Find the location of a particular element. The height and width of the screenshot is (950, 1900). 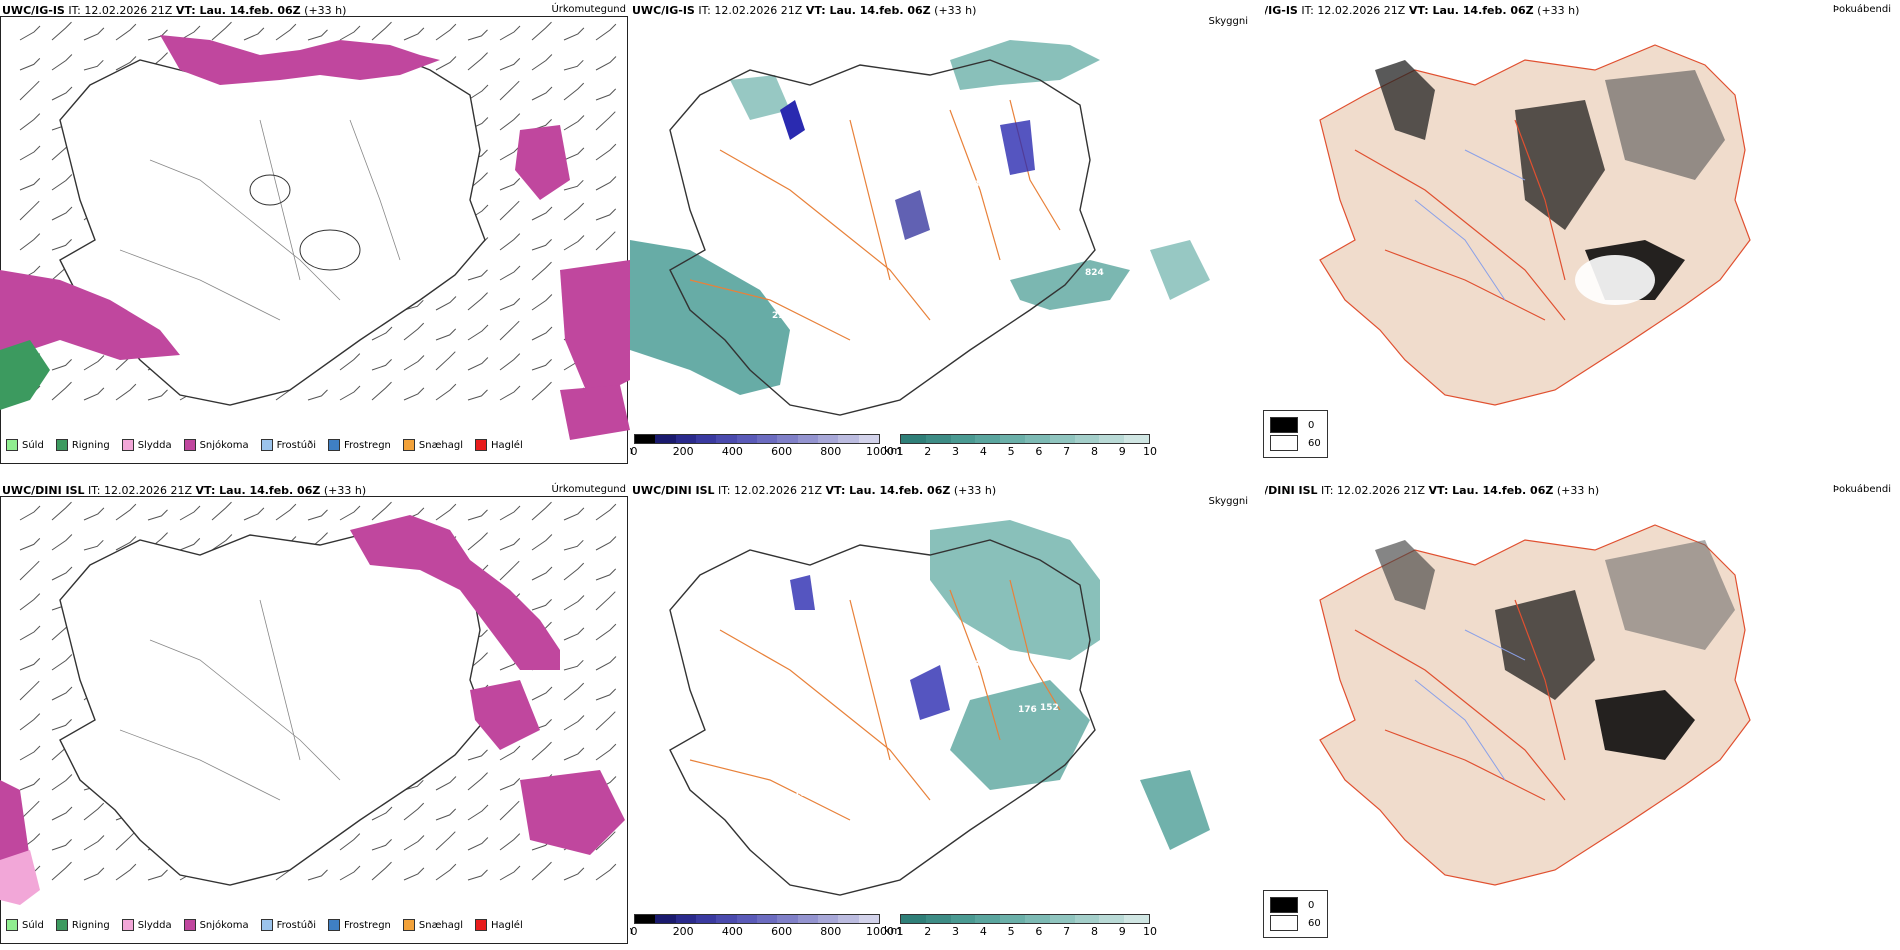

legend-label: Haglél is located at coordinates (507, 925).